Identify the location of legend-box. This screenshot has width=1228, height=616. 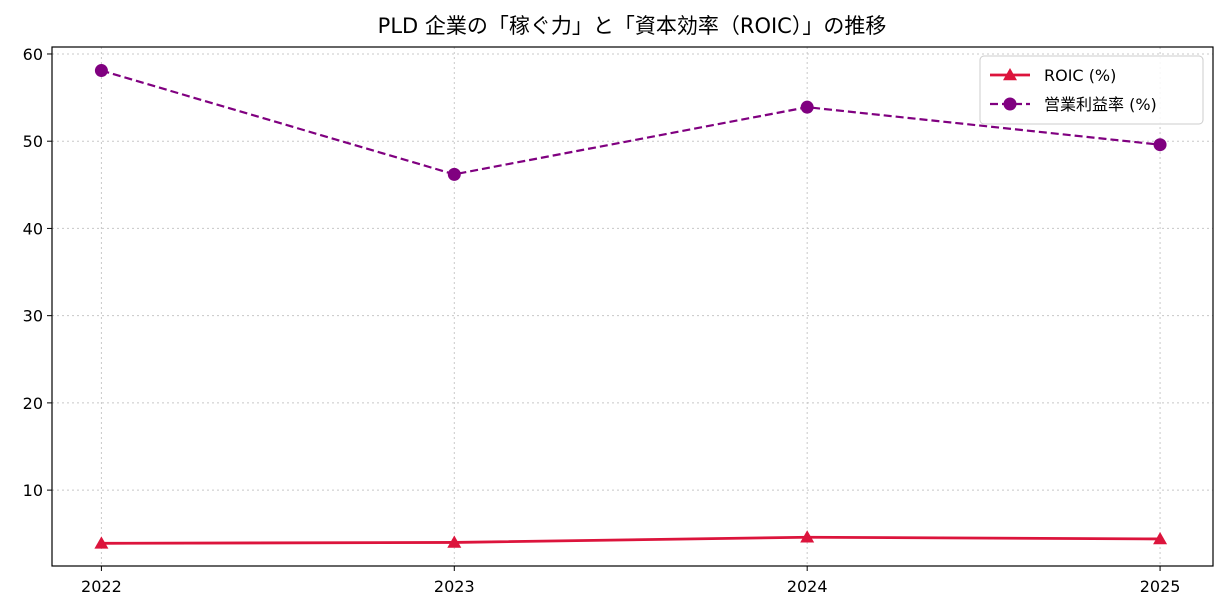
(1091, 90).